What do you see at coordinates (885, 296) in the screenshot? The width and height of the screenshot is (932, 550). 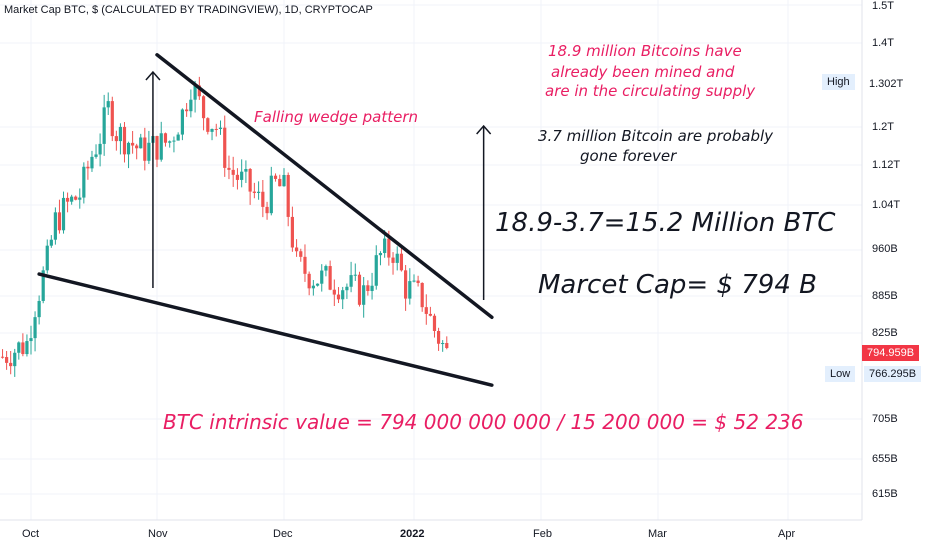 I see `price-tick-label: 885B` at bounding box center [885, 296].